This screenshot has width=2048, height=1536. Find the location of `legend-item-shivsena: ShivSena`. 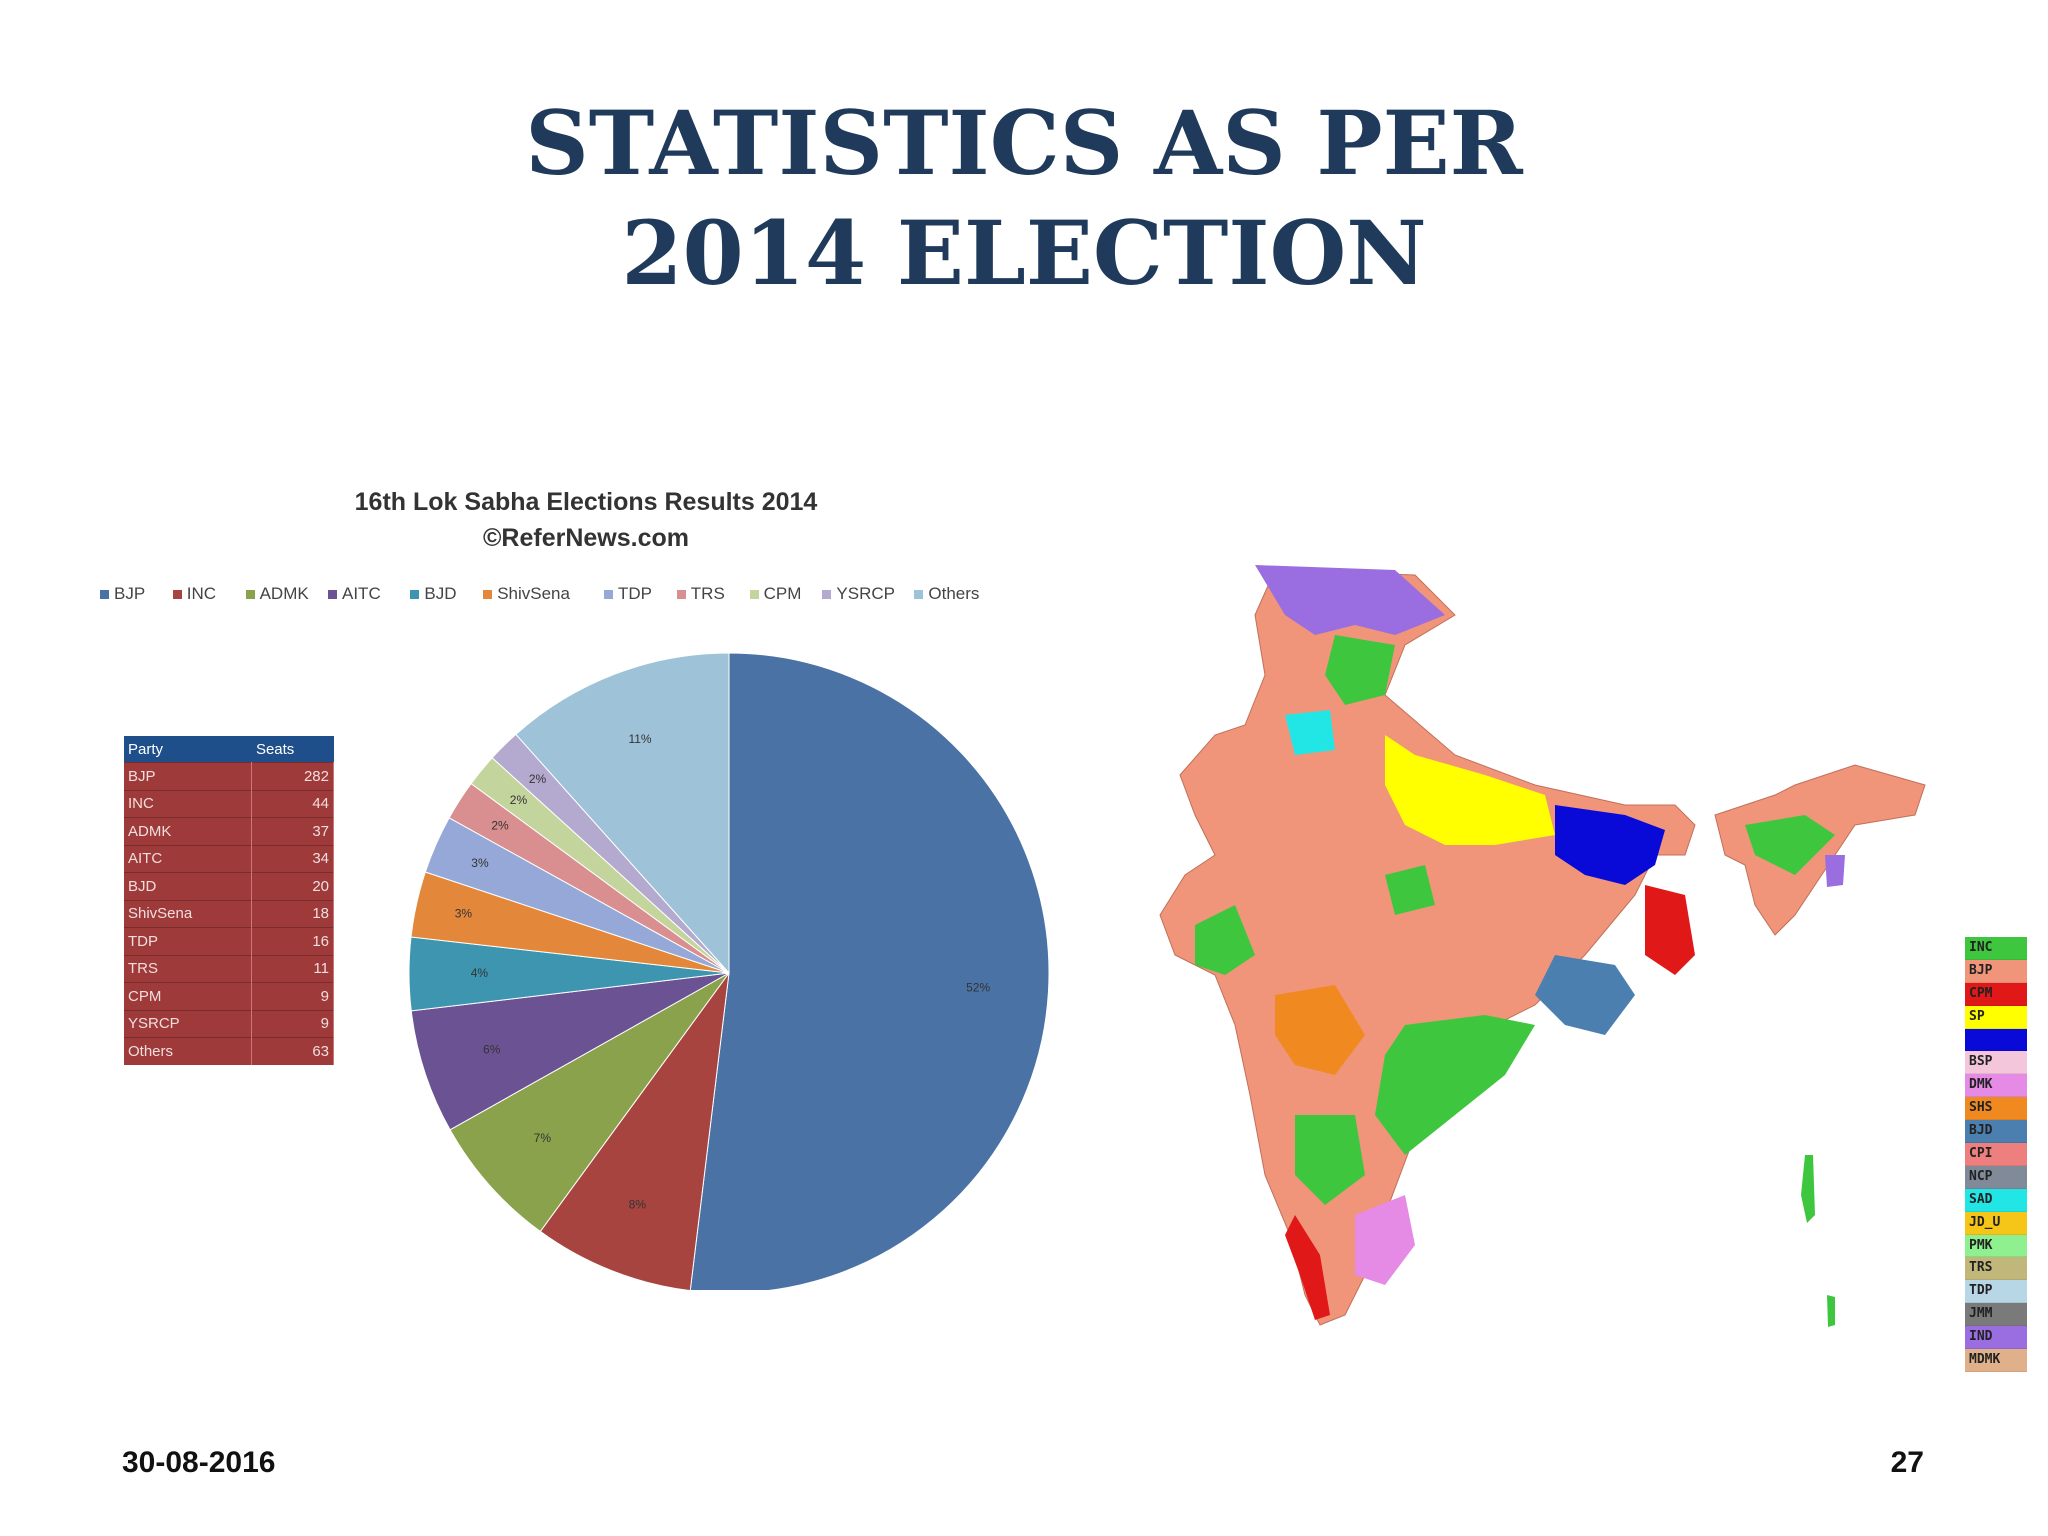

legend-item-shivsena: ShivSena is located at coordinates (526, 594).